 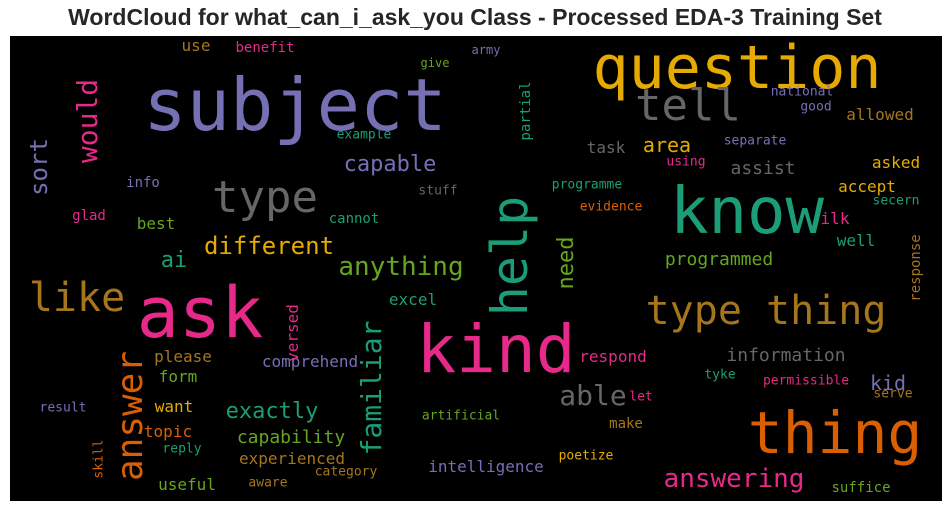 I want to click on word-answering: answering, so click(x=734, y=479).